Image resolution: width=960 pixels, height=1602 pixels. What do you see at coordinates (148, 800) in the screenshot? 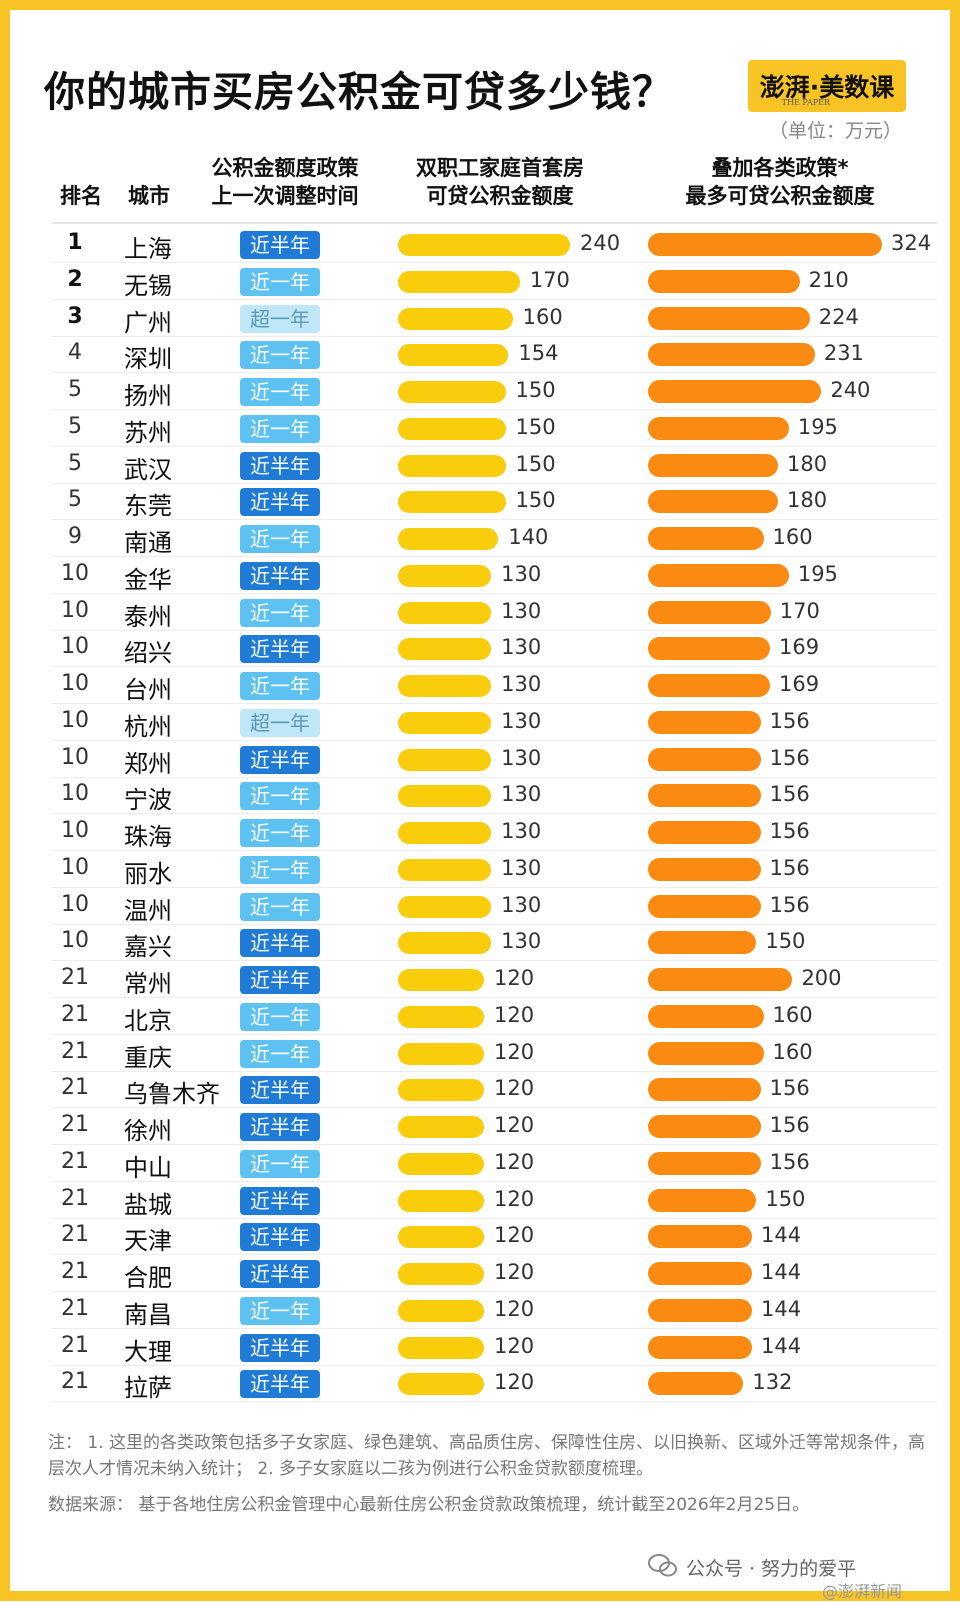
I see `city-label: 宁波` at bounding box center [148, 800].